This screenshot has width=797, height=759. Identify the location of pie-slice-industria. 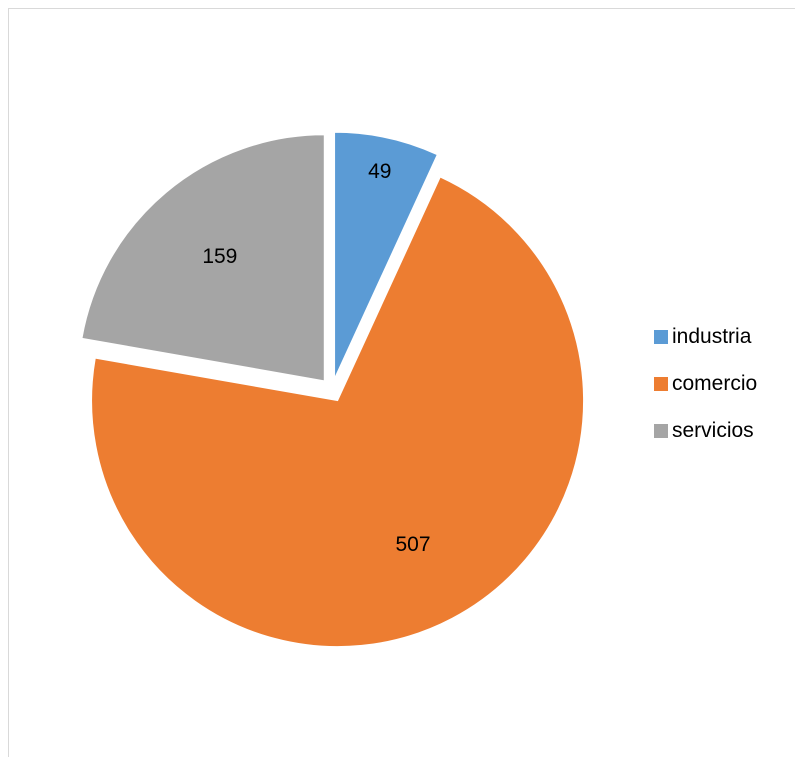
(386, 255).